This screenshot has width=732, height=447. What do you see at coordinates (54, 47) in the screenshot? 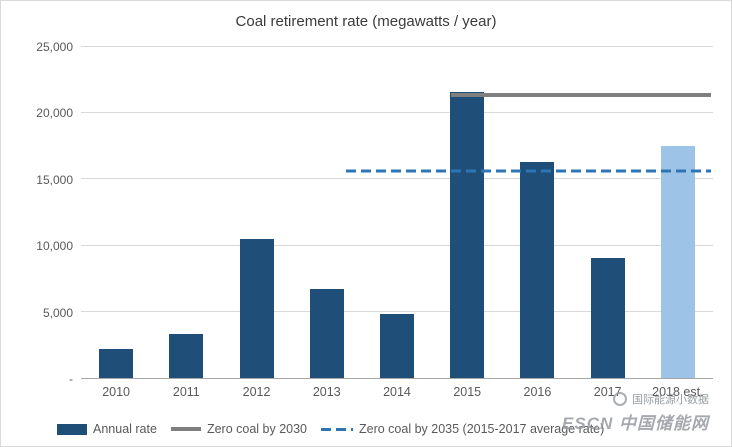
I see `y-axis-tick-label: 25,000` at bounding box center [54, 47].